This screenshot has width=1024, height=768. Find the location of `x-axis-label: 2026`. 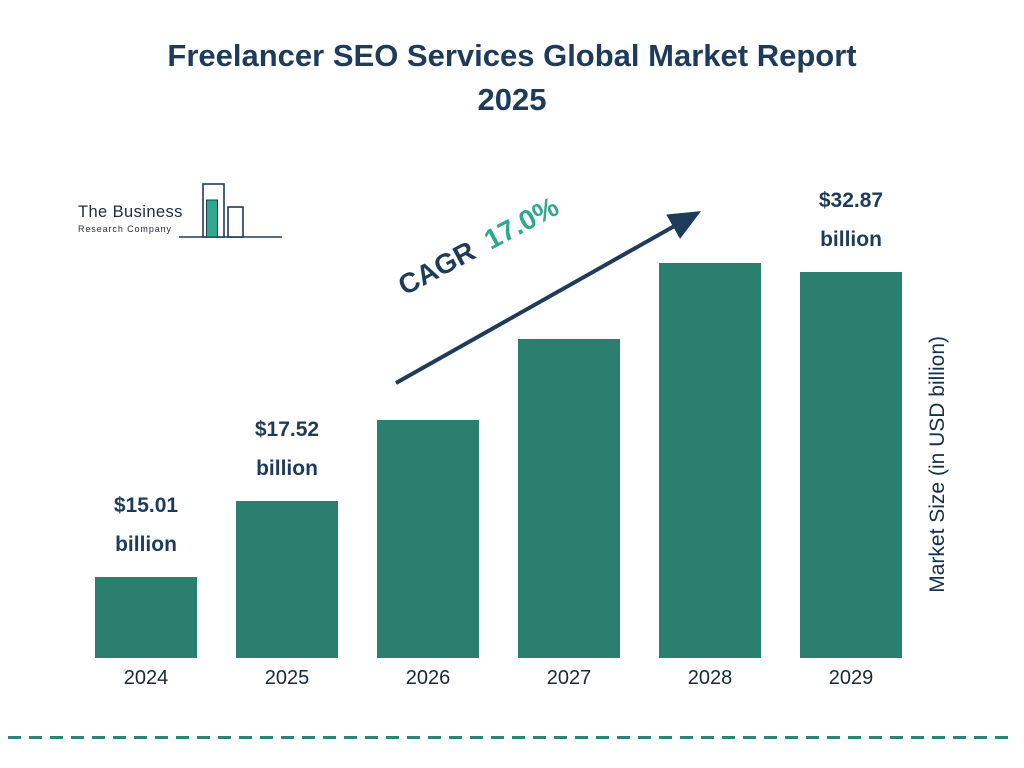

x-axis-label: 2026 is located at coordinates (428, 678).